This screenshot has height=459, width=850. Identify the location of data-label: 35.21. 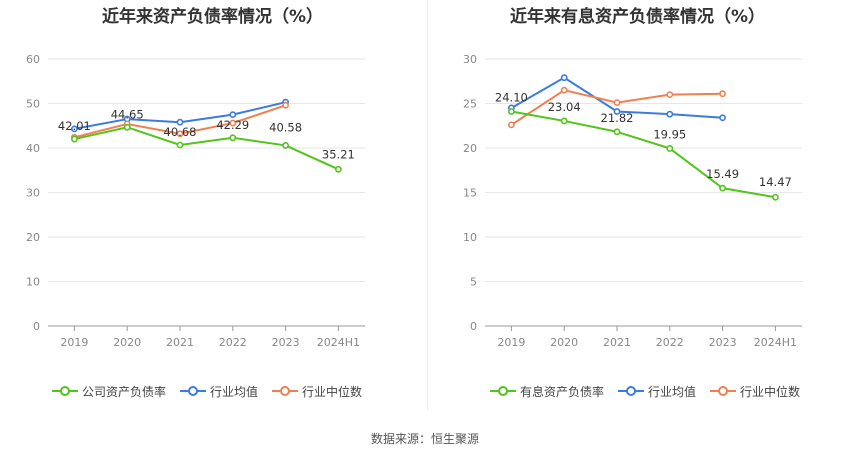
(338, 154).